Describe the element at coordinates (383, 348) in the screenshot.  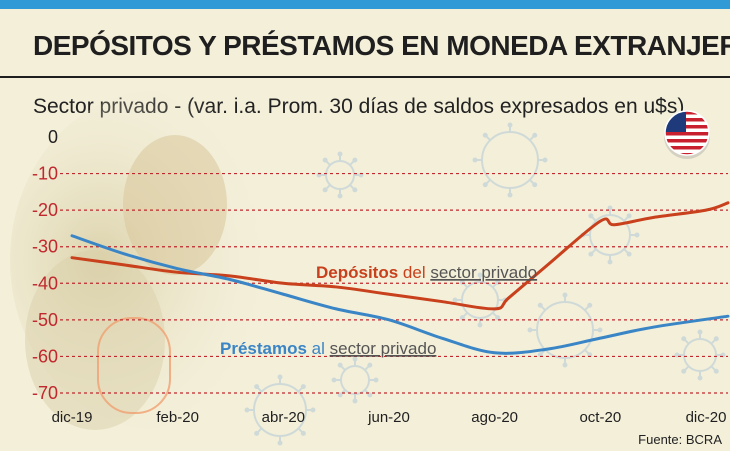
I see `prestamos-label-suffix: sector privado` at that location.